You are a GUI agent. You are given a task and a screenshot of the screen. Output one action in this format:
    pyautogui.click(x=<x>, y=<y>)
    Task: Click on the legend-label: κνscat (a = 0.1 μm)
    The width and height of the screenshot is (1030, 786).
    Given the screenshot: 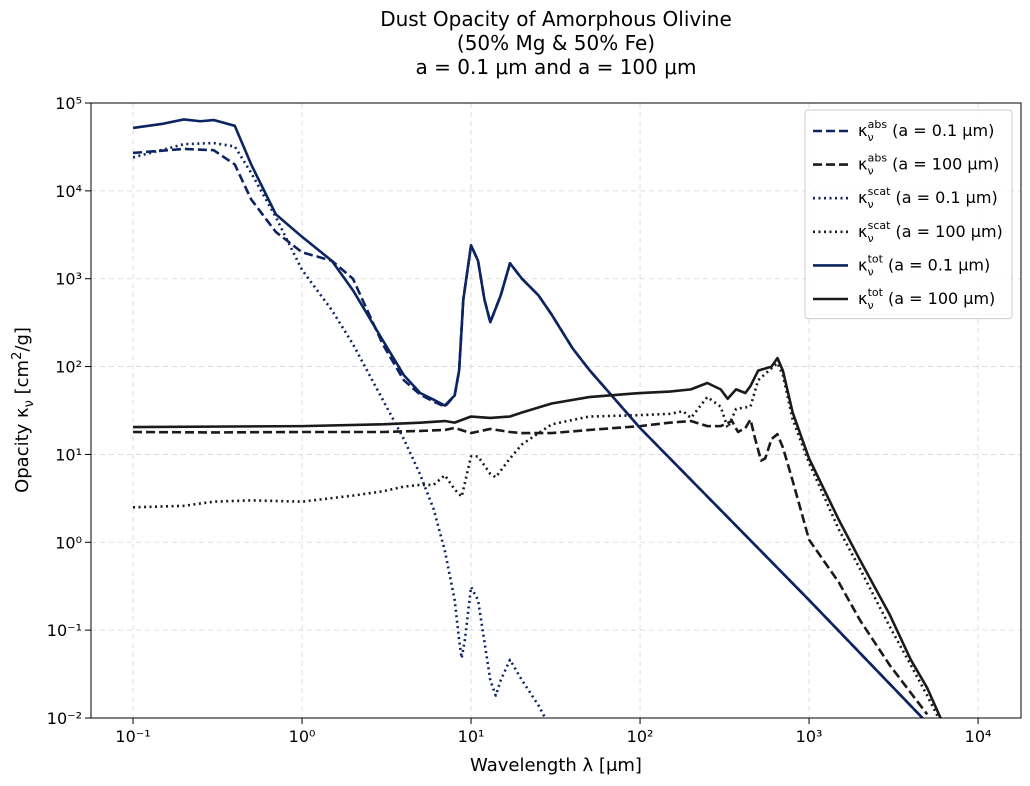 What is the action you would take?
    pyautogui.click(x=928, y=198)
    